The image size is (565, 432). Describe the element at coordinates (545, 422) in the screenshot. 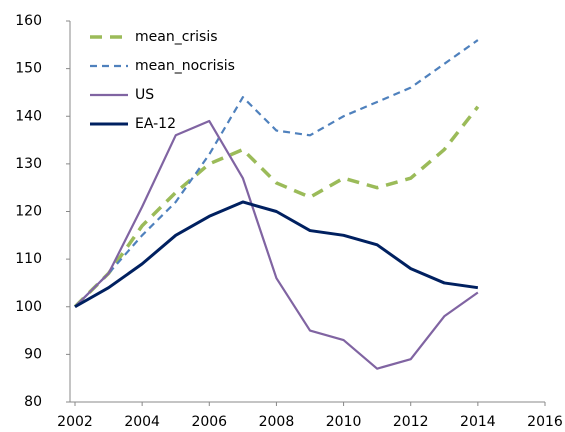

I see `x-tick-label: 2016` at that location.